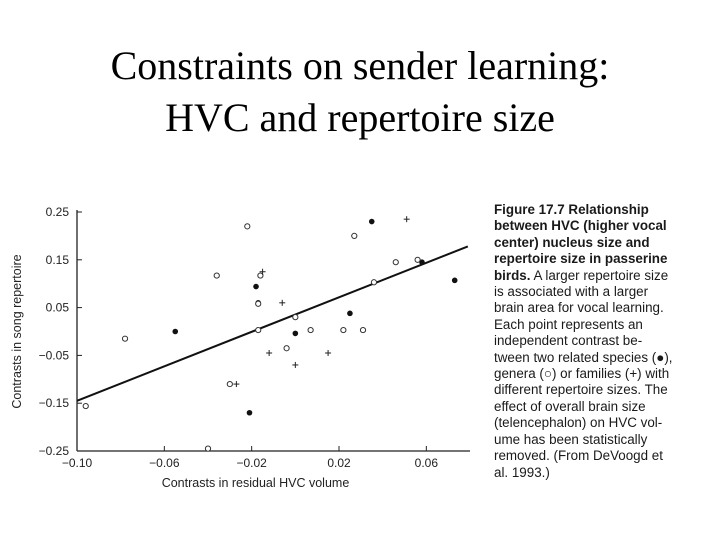  What do you see at coordinates (581, 259) in the screenshot?
I see `caption-bold-line: repertoire size in passerine` at bounding box center [581, 259].